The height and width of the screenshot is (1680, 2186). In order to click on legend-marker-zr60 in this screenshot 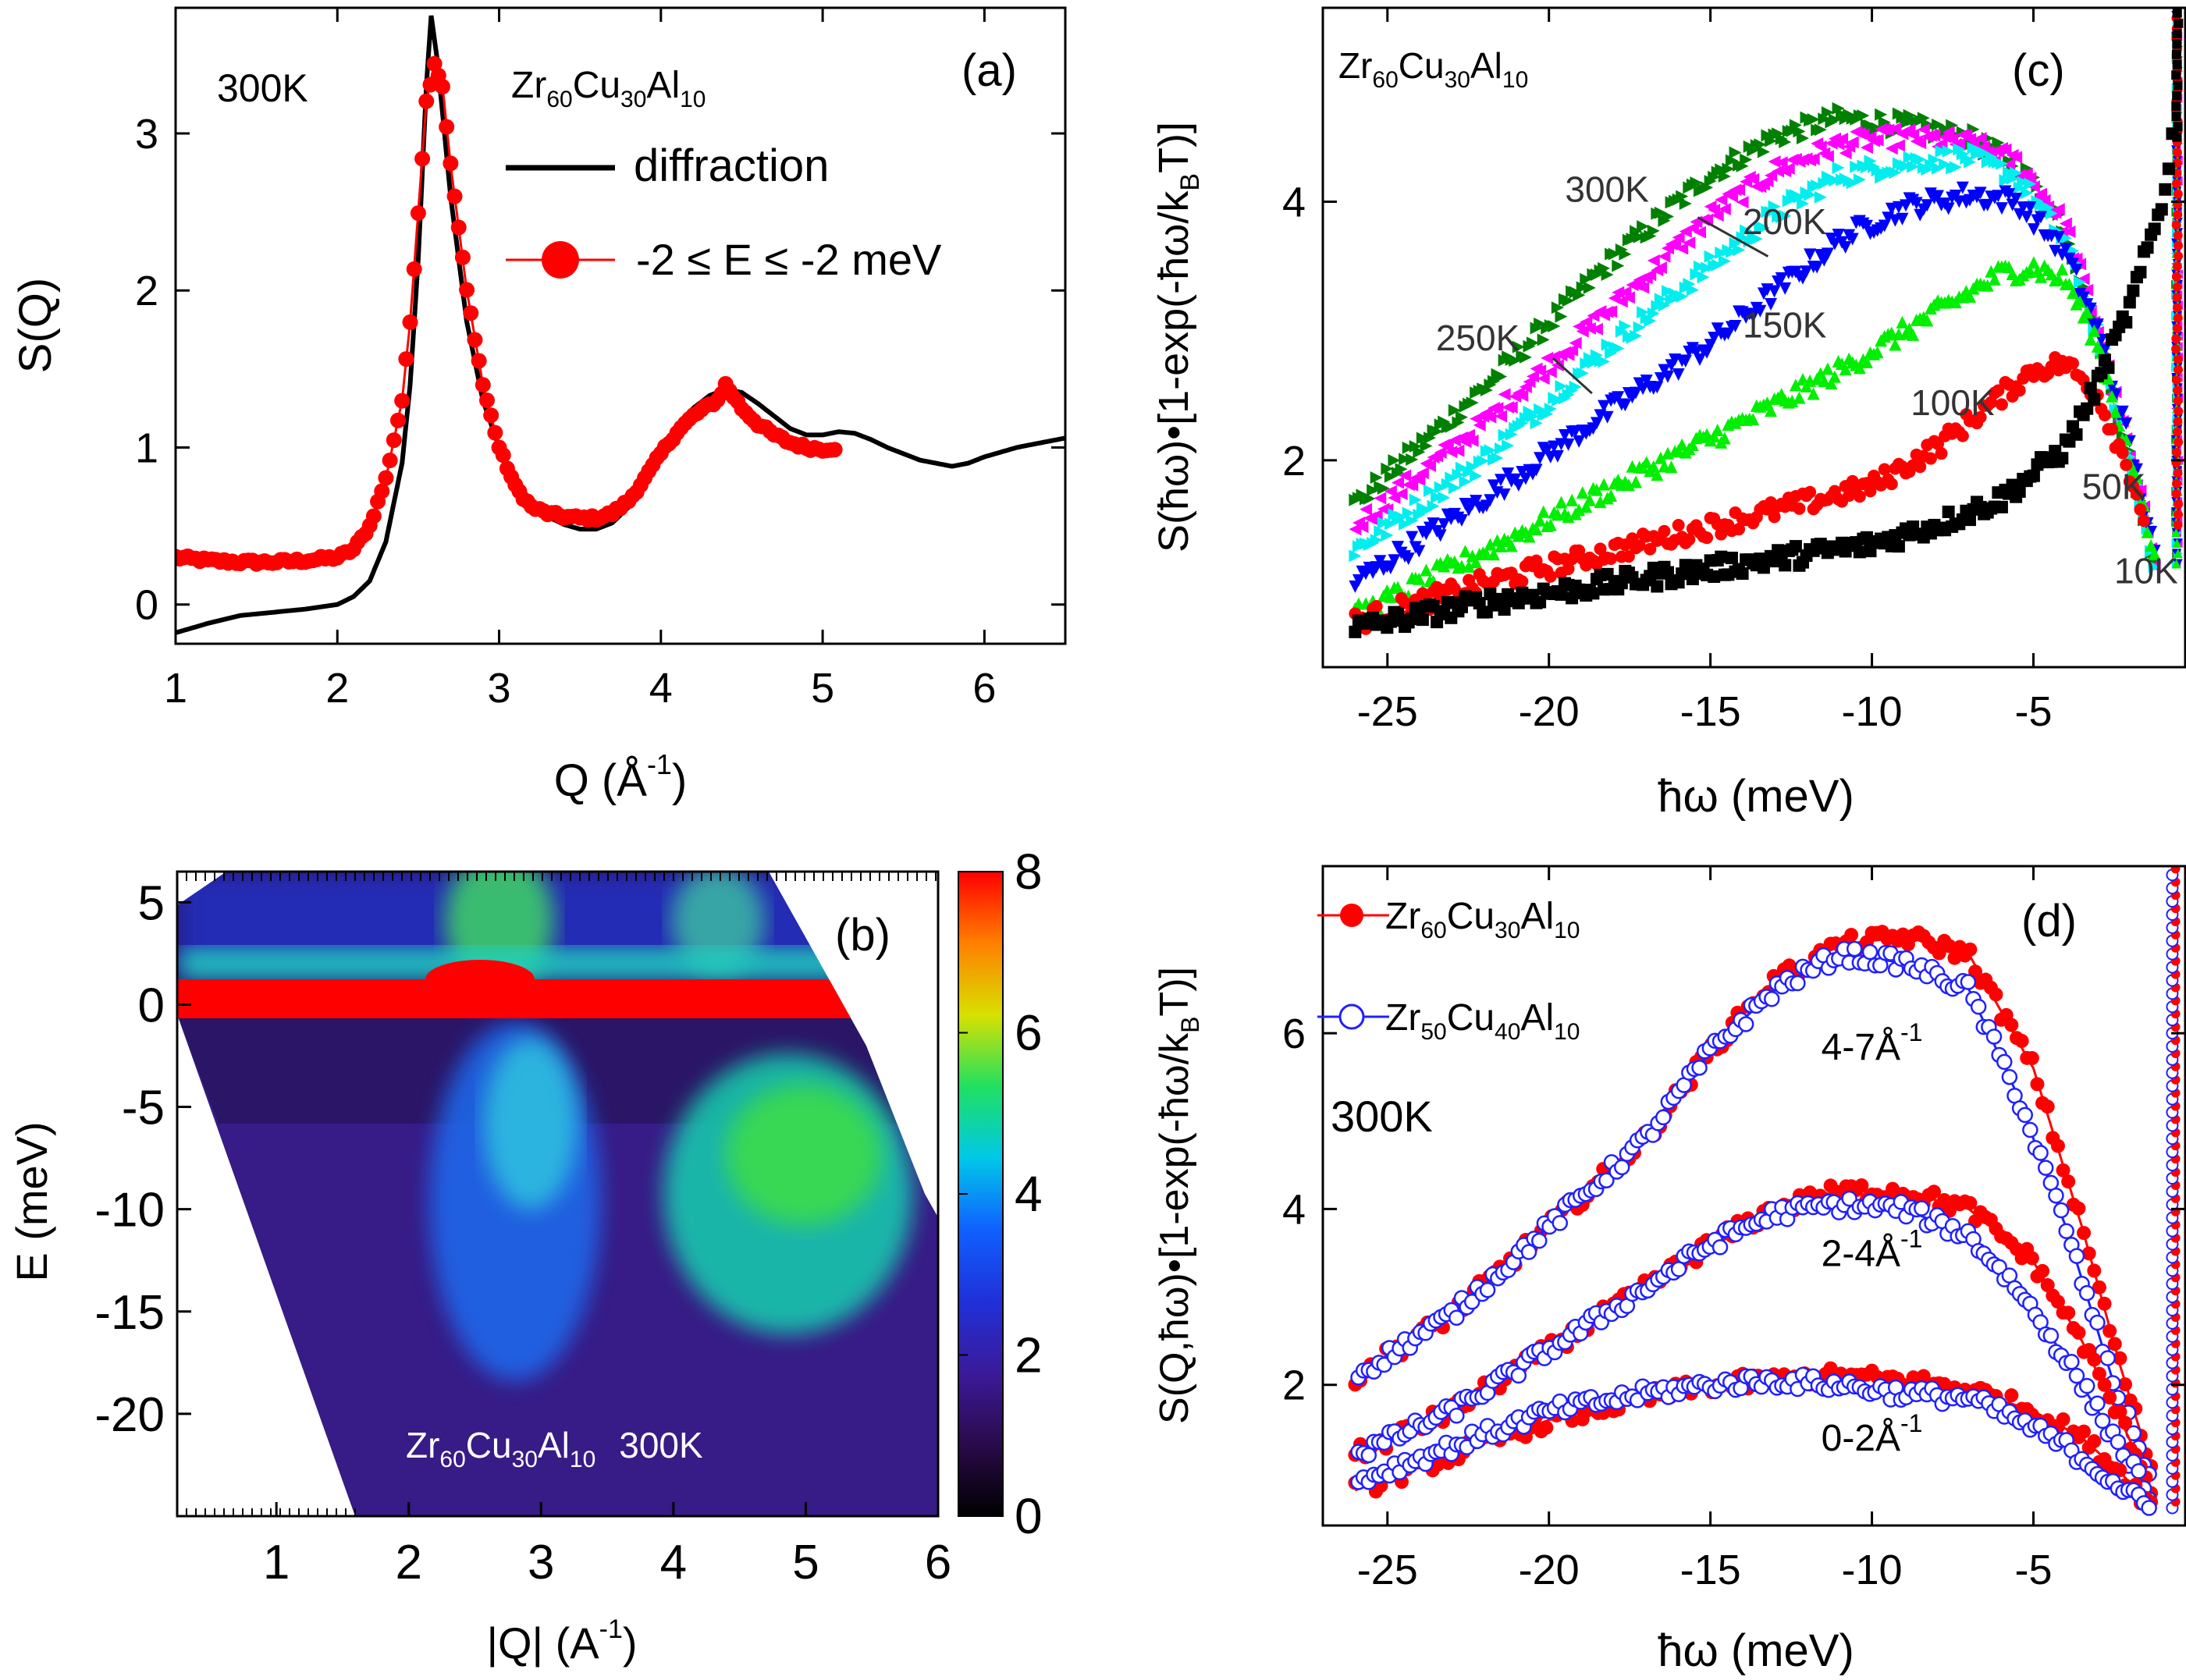, I will do `click(1351, 916)`.